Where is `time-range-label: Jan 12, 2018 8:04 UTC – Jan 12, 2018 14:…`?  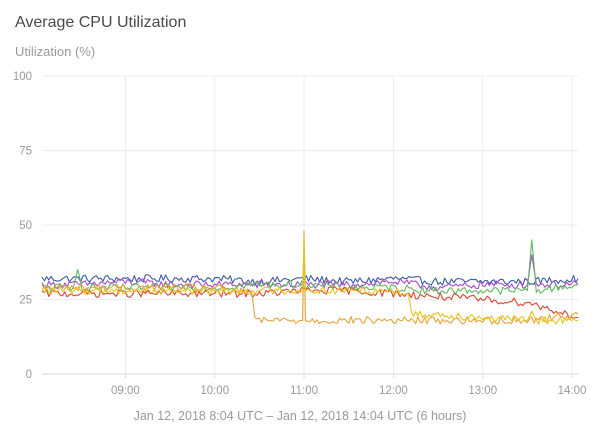 time-range-label: Jan 12, 2018 8:04 UTC – Jan 12, 2018 14:… is located at coordinates (300, 416).